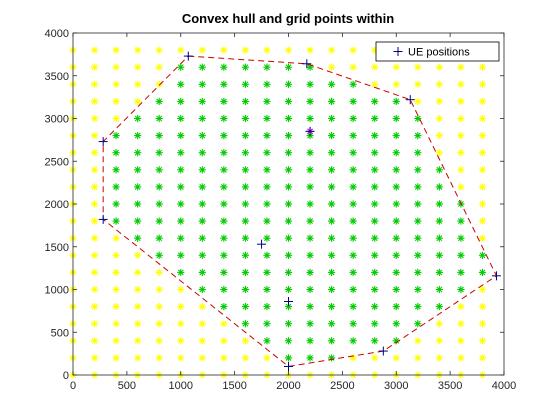  I want to click on y-tick-label: 500, so click(60, 333).